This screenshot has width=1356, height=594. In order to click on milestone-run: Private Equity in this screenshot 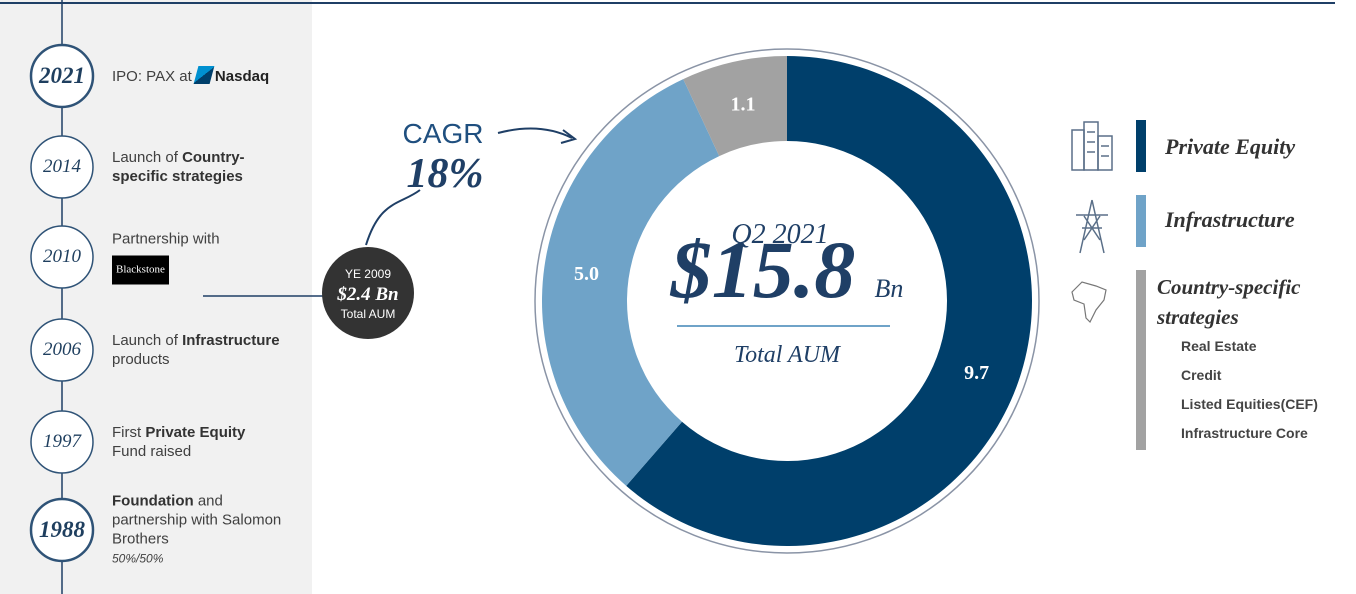, I will do `click(195, 432)`.